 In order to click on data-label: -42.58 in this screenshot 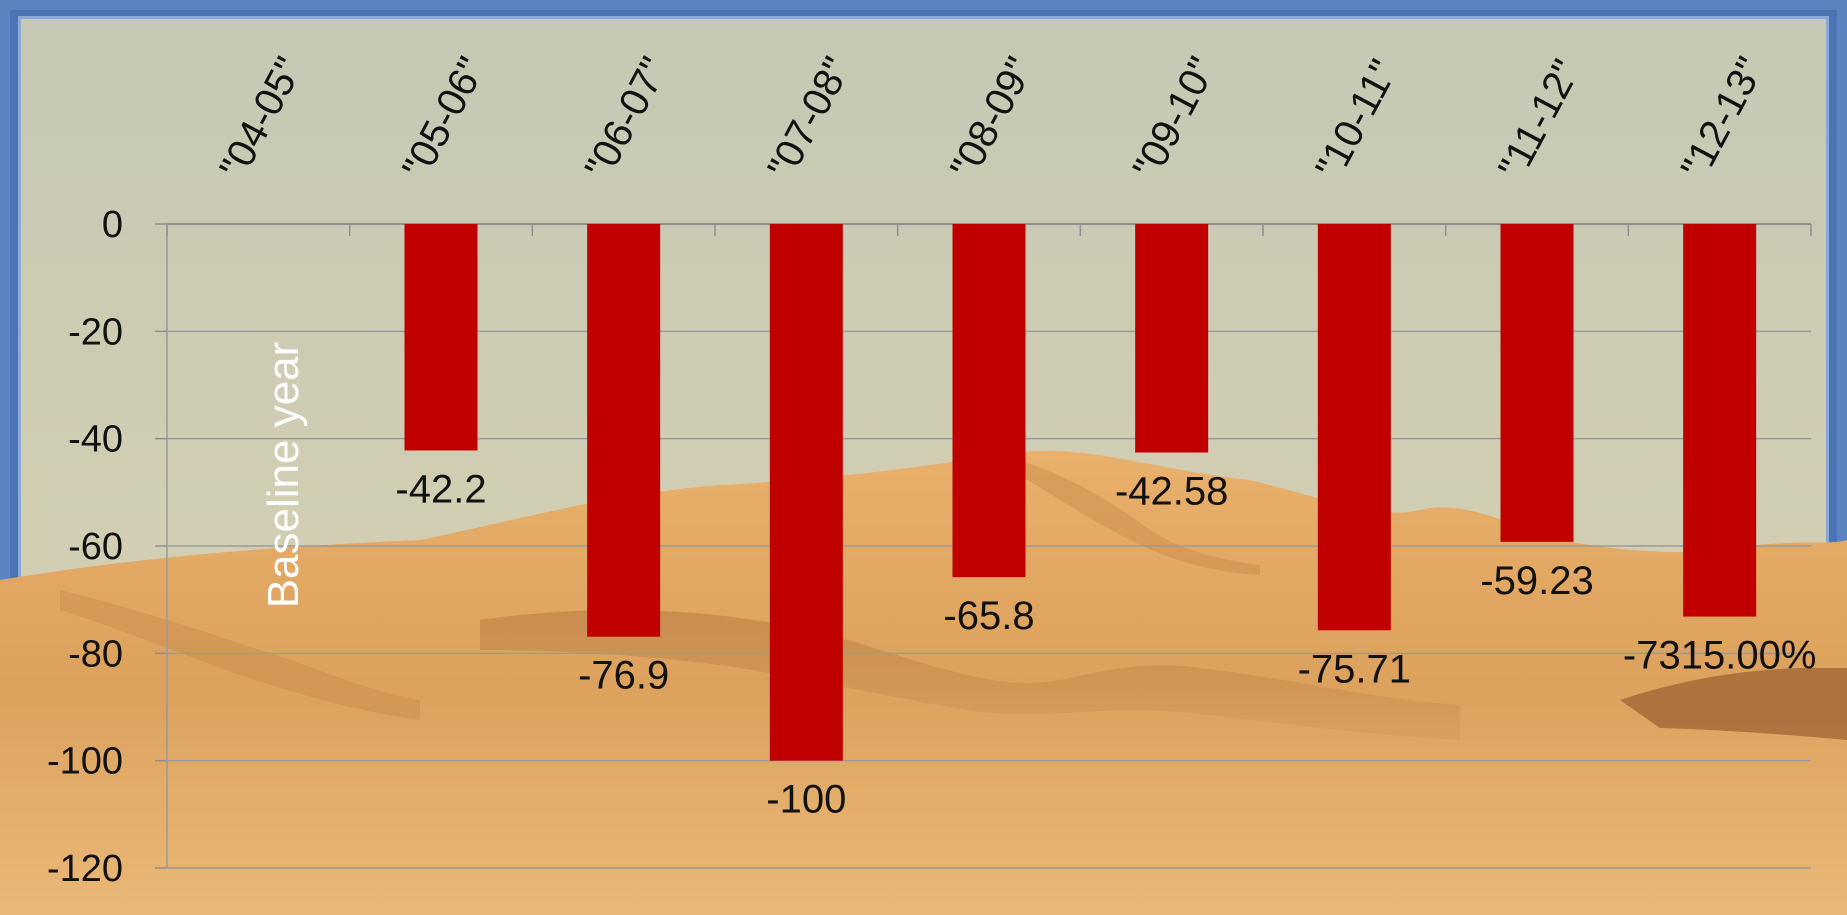, I will do `click(1171, 492)`.